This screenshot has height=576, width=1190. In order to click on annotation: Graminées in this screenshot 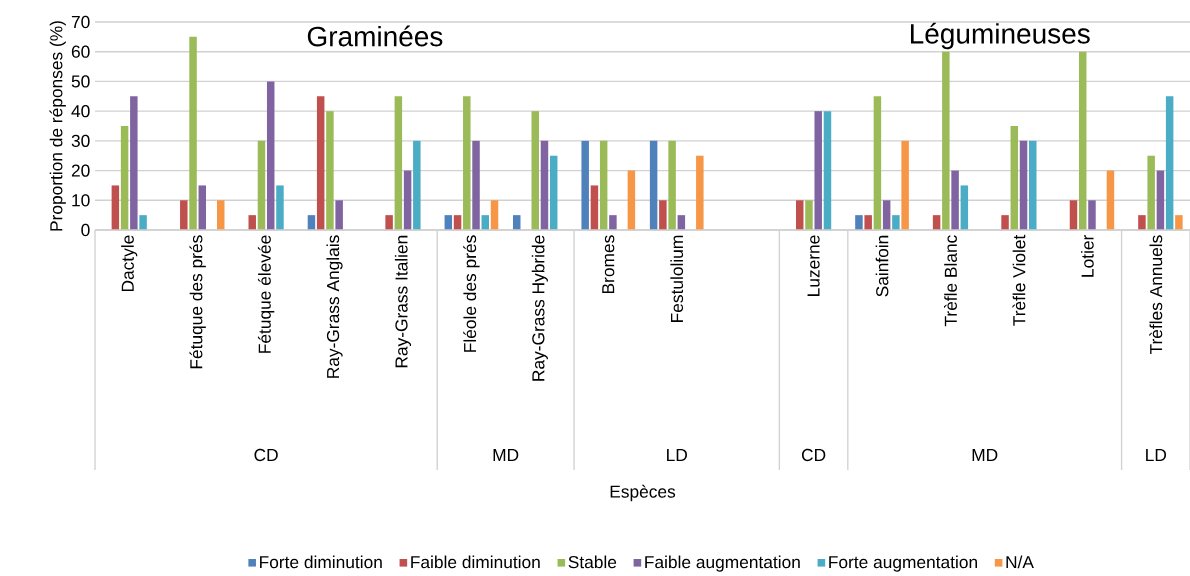, I will do `click(375, 36)`.